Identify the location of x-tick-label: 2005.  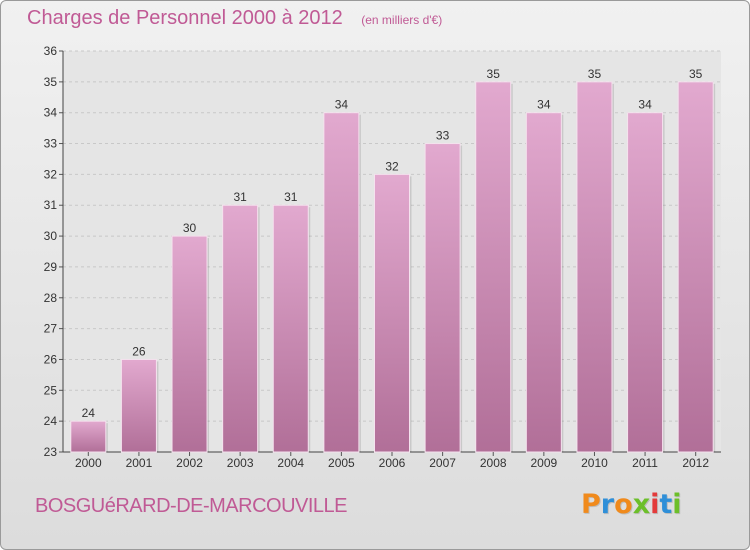
(341, 463).